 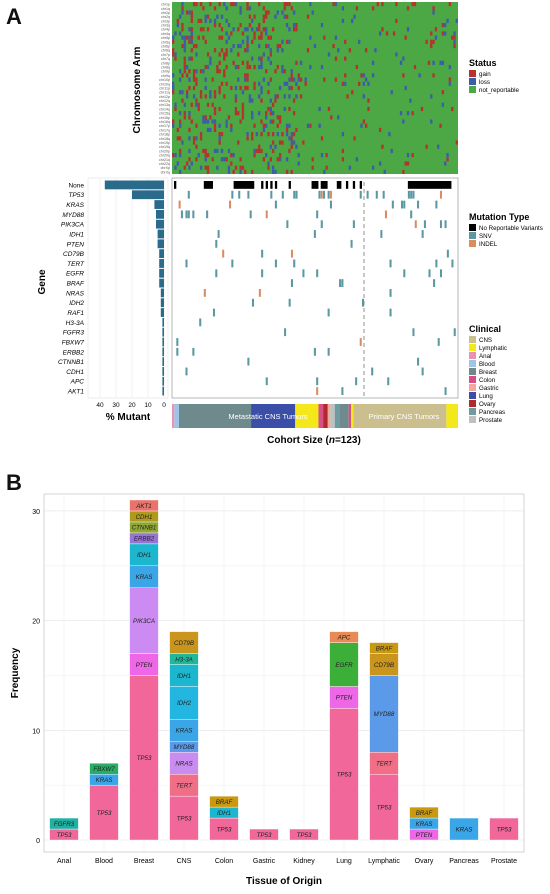 I want to click on legend-item-label: Ovary, so click(x=487, y=404).